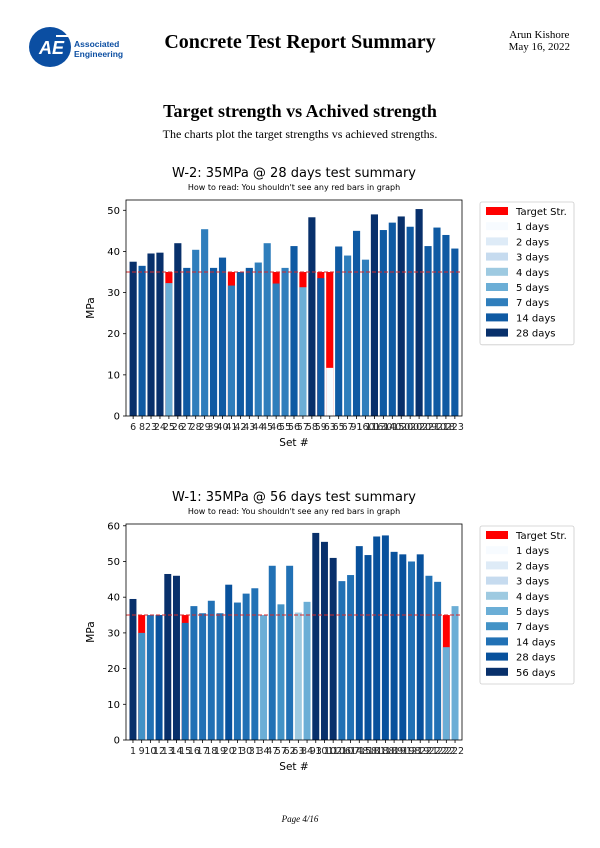  What do you see at coordinates (532, 303) in the screenshot?
I see `legend-label: 7 days` at bounding box center [532, 303].